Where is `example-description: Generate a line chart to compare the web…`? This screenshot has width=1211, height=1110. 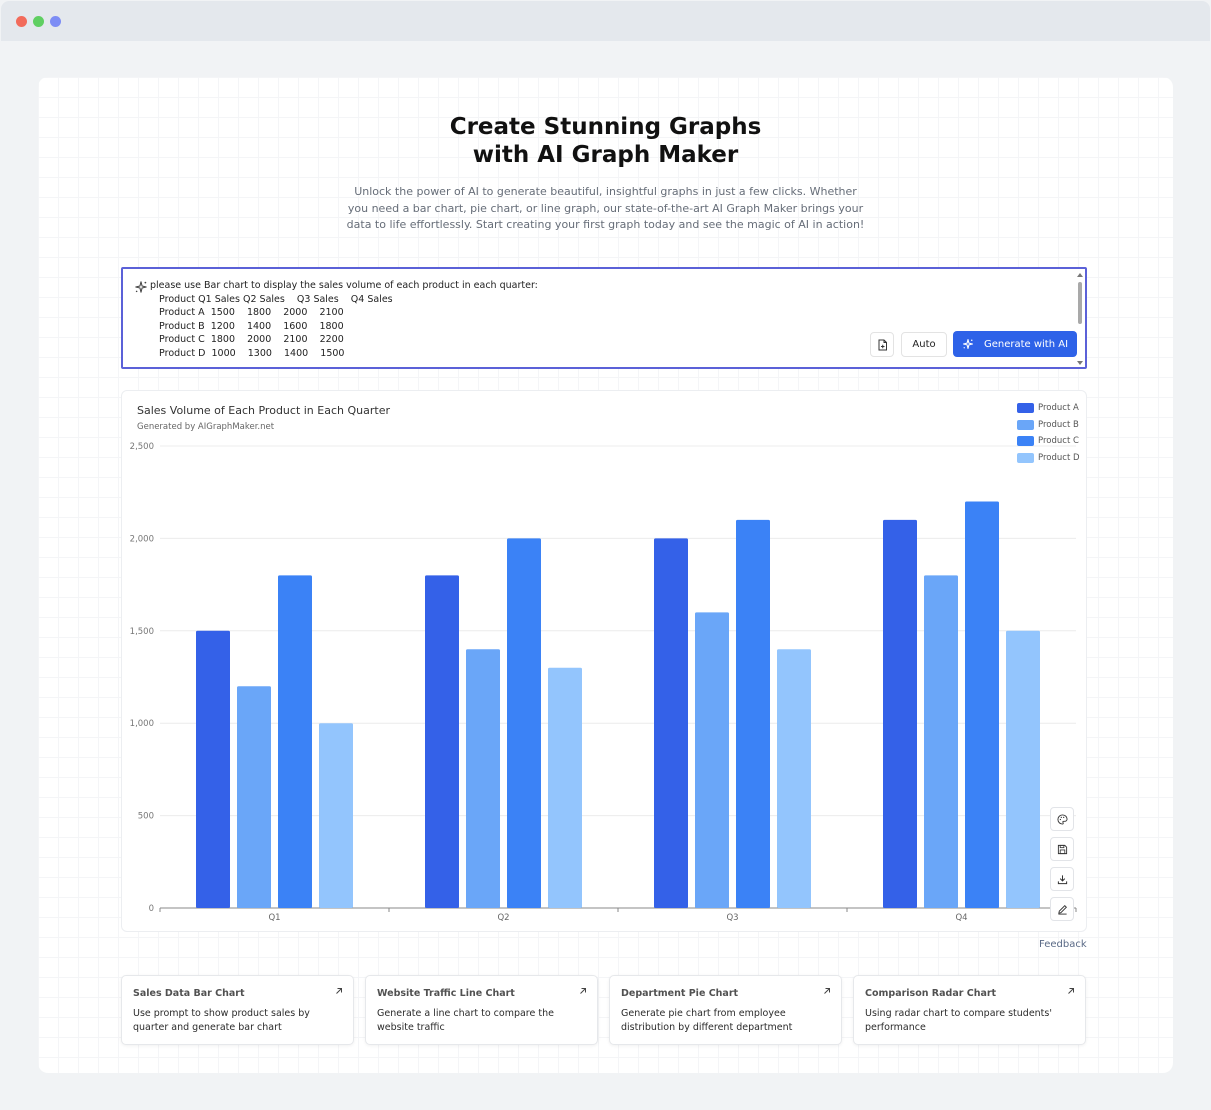 example-description: Generate a line chart to compare the web… is located at coordinates (465, 1020).